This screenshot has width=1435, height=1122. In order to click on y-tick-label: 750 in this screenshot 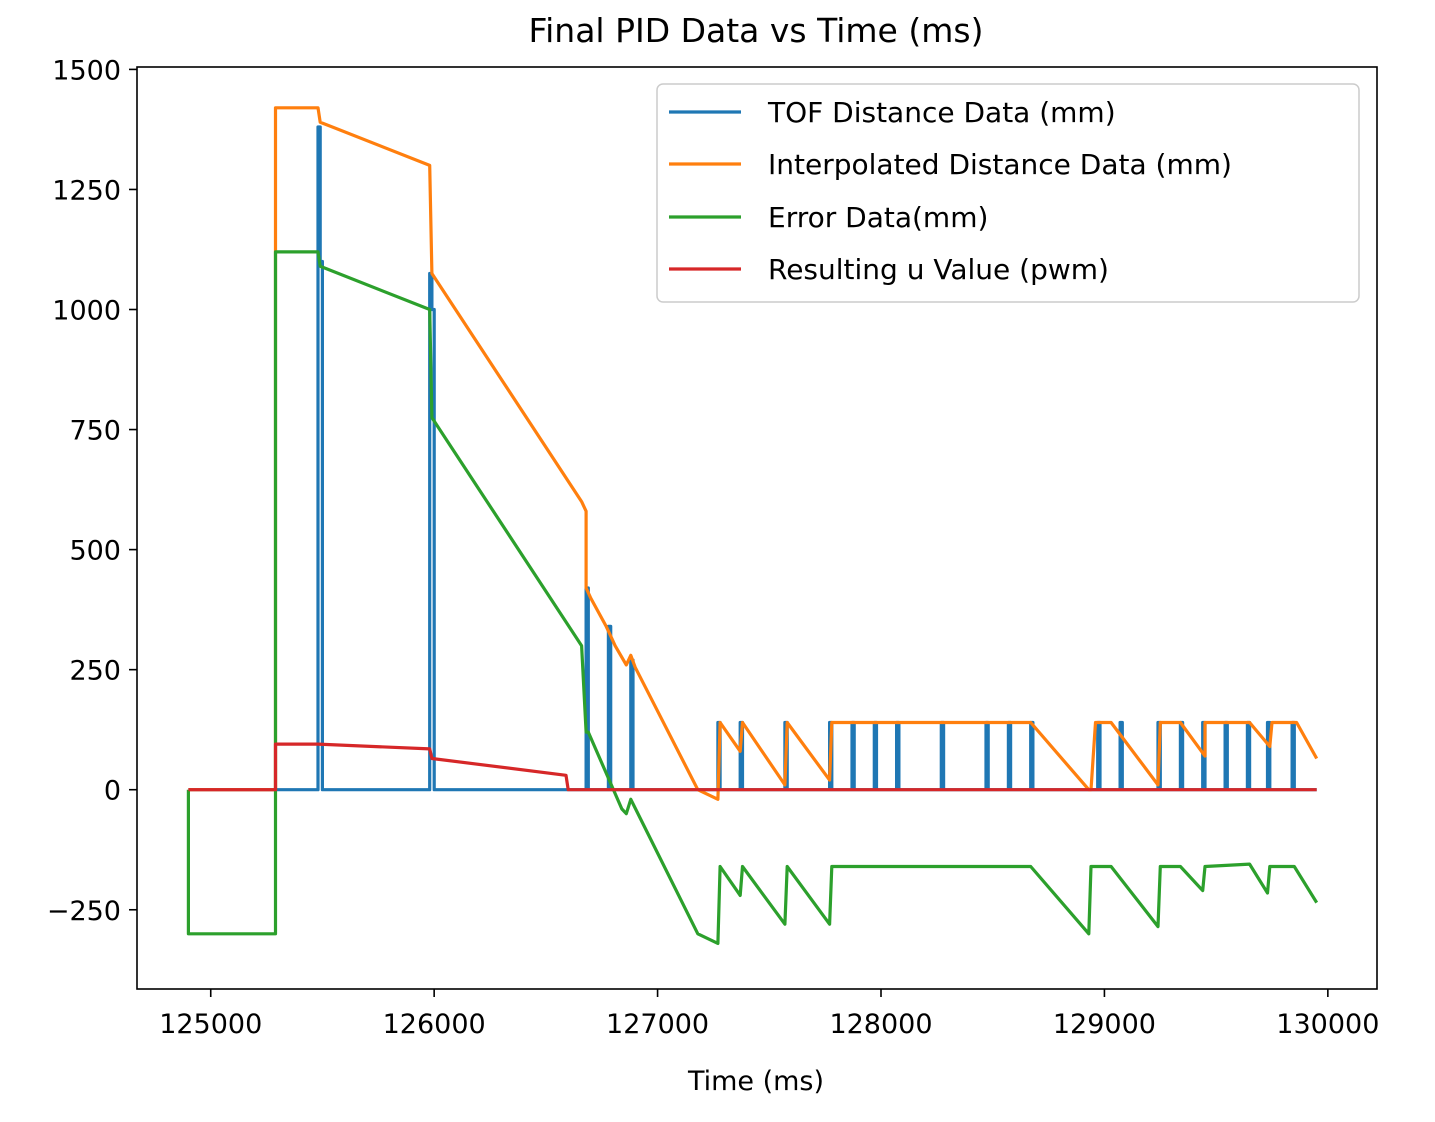, I will do `click(95, 431)`.